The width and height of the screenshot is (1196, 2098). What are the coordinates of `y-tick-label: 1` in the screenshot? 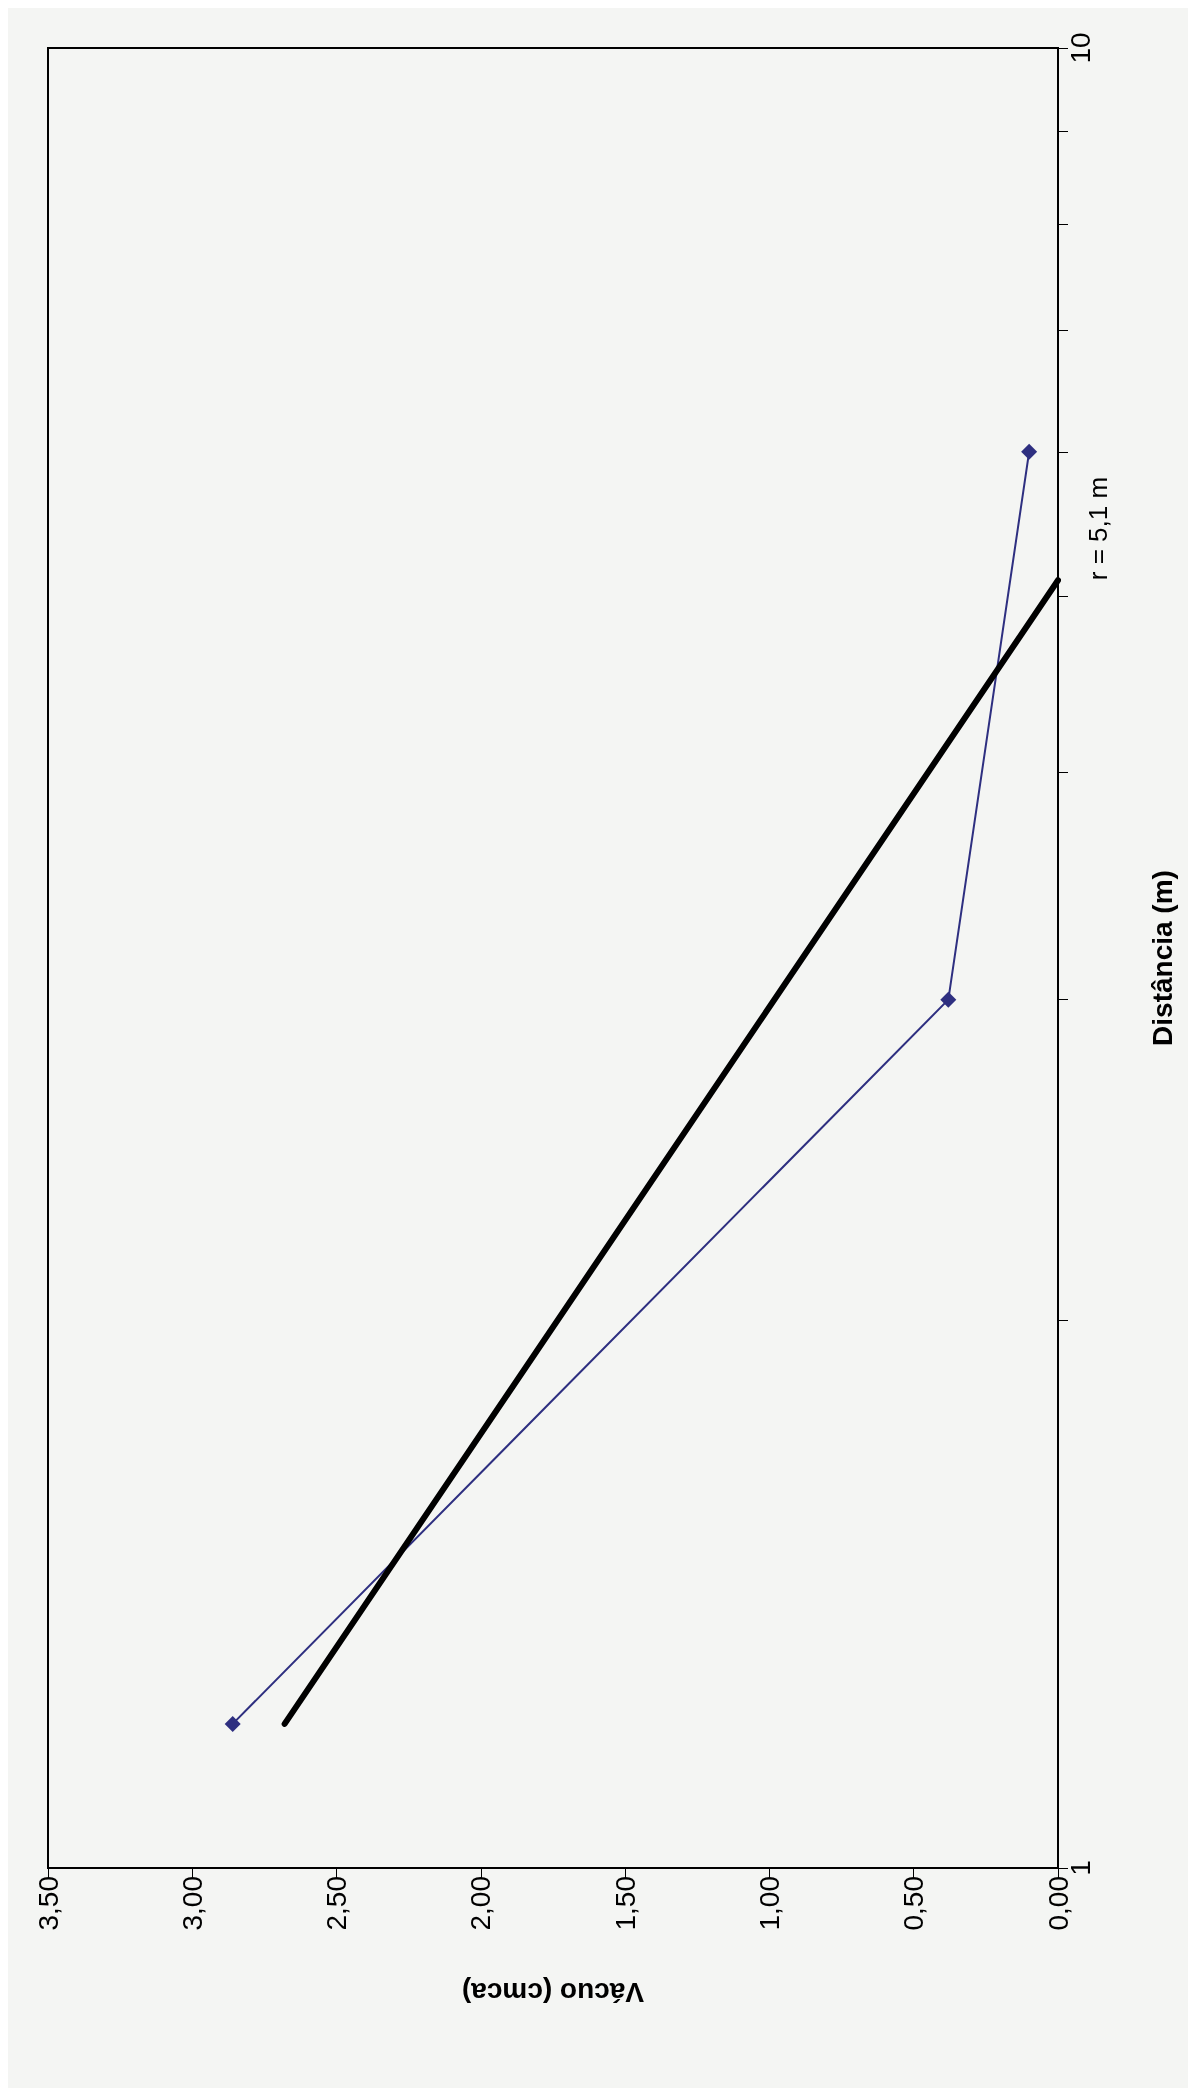 It's located at (1080, 1868).